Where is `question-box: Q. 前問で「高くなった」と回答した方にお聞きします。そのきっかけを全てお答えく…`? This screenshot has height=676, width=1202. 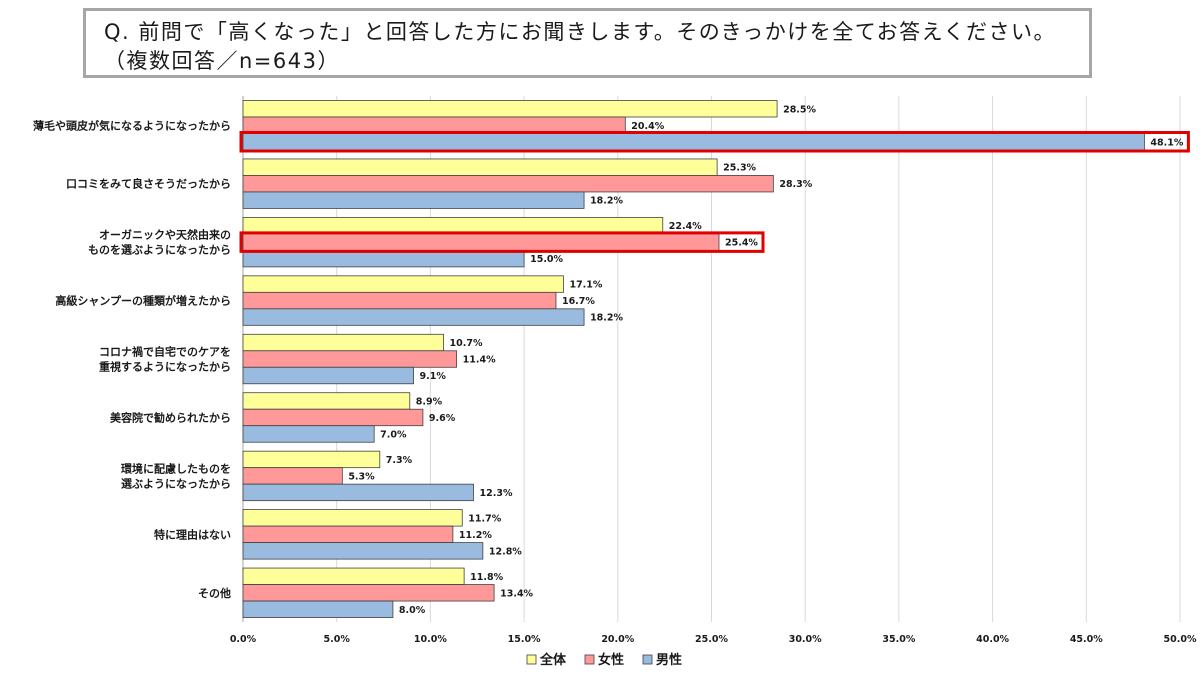
question-box: Q. 前問で「高くなった」と回答した方にお聞きします。そのきっかけを全てお答えく… is located at coordinates (587, 43).